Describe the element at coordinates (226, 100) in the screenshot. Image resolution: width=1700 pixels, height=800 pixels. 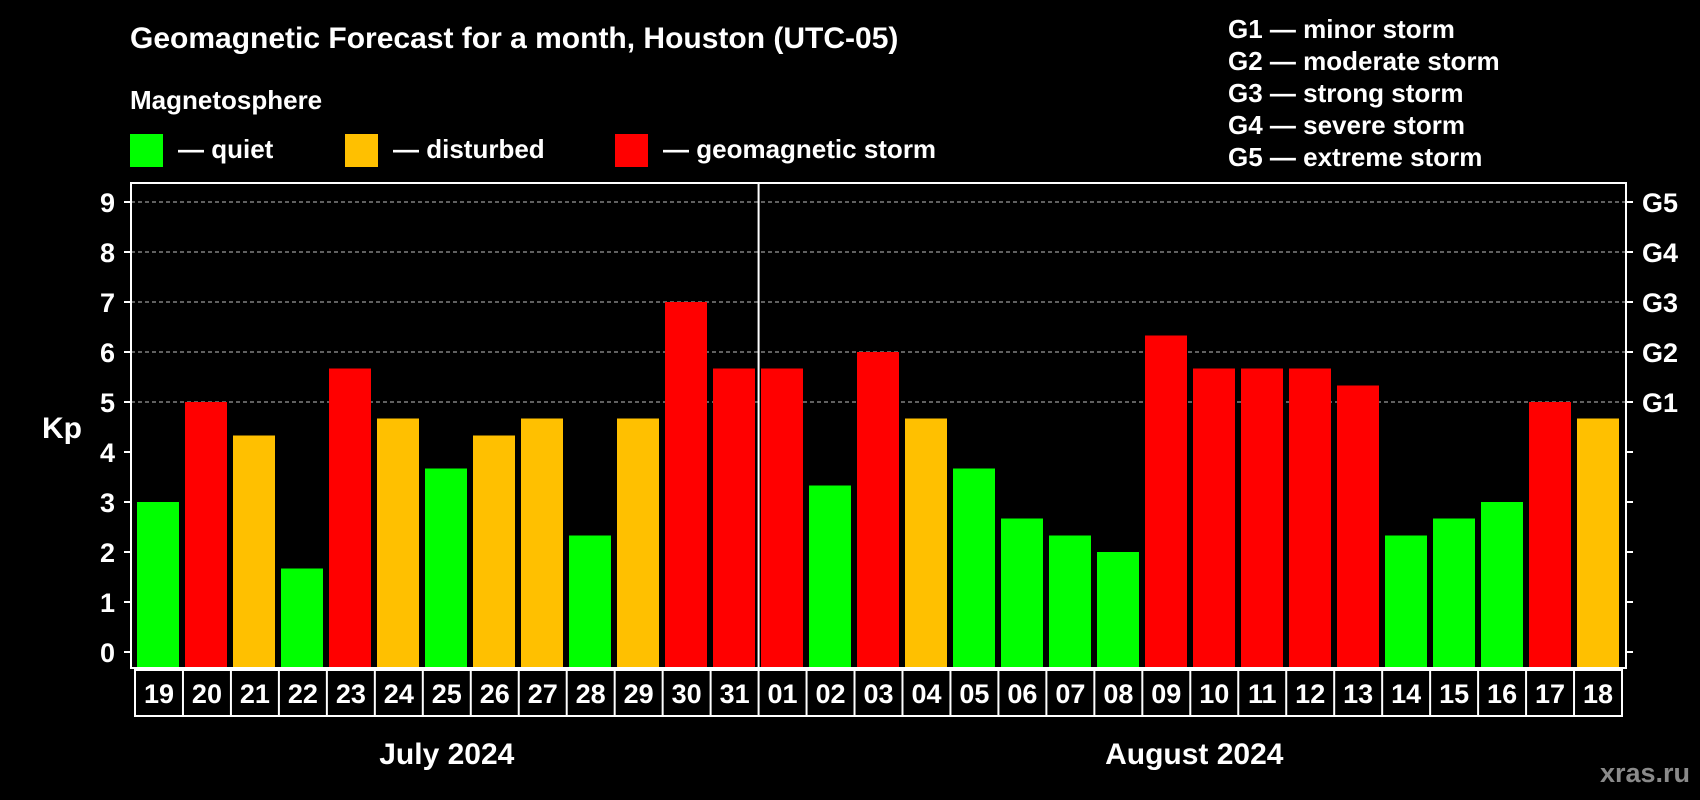
I see `legend-heading: Magnetosphere` at that location.